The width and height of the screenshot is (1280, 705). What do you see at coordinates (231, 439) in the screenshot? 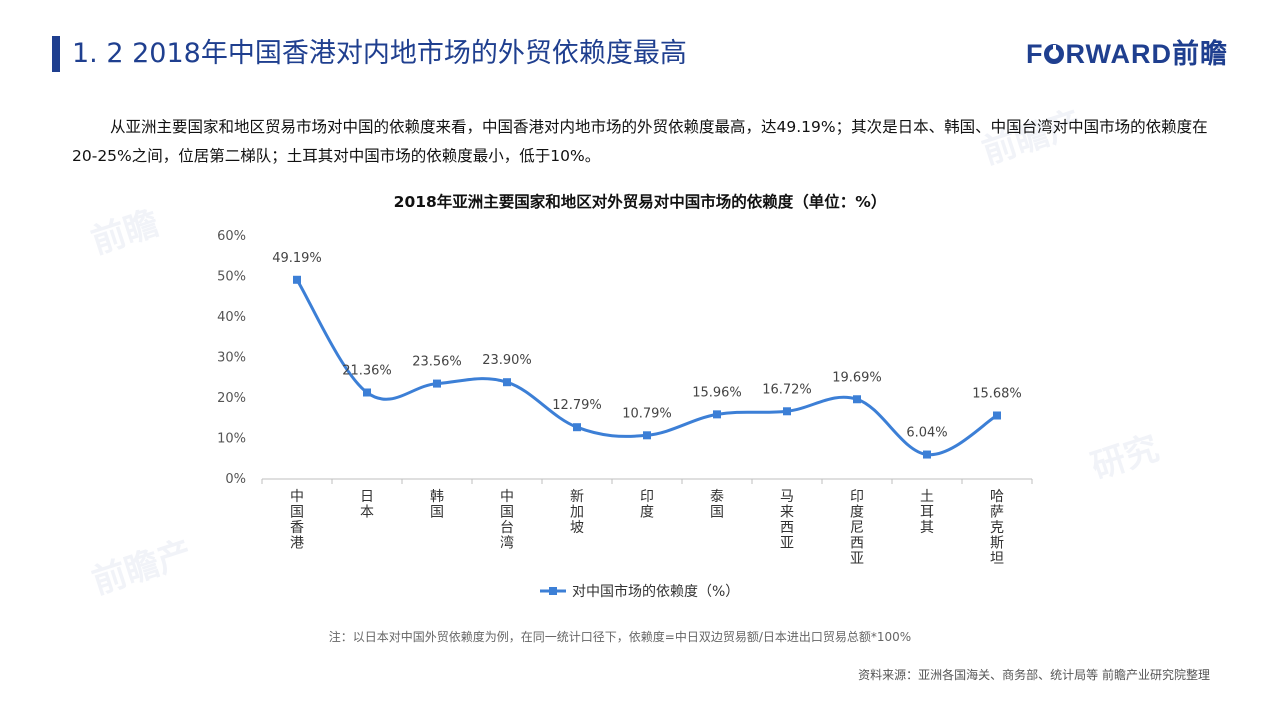
I see `y-tick-label: 10%` at bounding box center [231, 439].